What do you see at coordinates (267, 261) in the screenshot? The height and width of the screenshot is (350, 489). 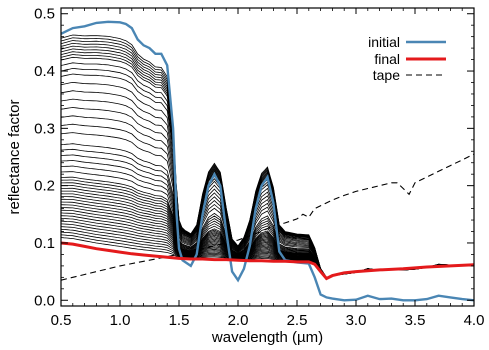 I see `final-line` at bounding box center [267, 261].